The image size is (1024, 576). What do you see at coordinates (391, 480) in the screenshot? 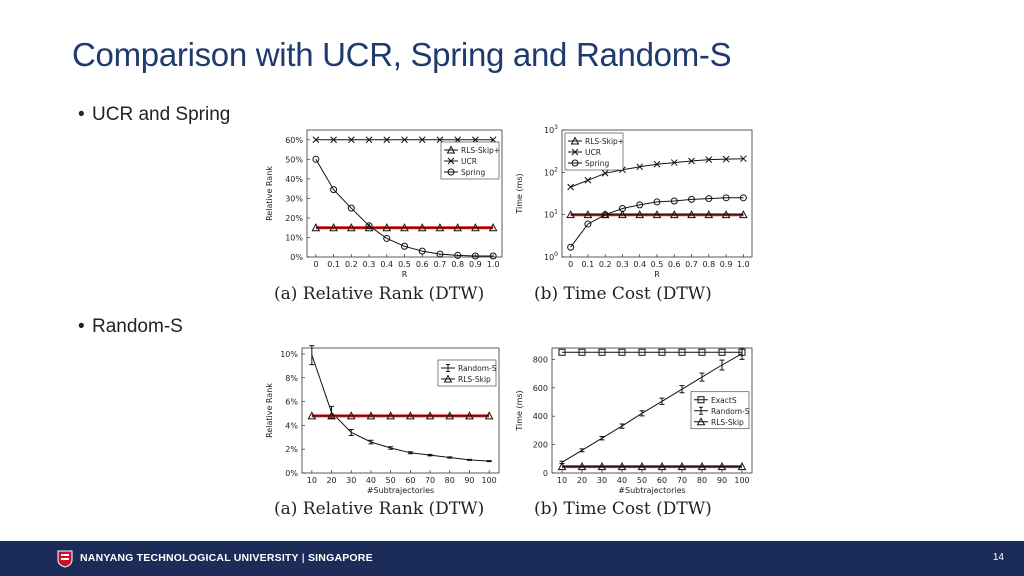
I see `x-tick-label: 50` at bounding box center [391, 480].